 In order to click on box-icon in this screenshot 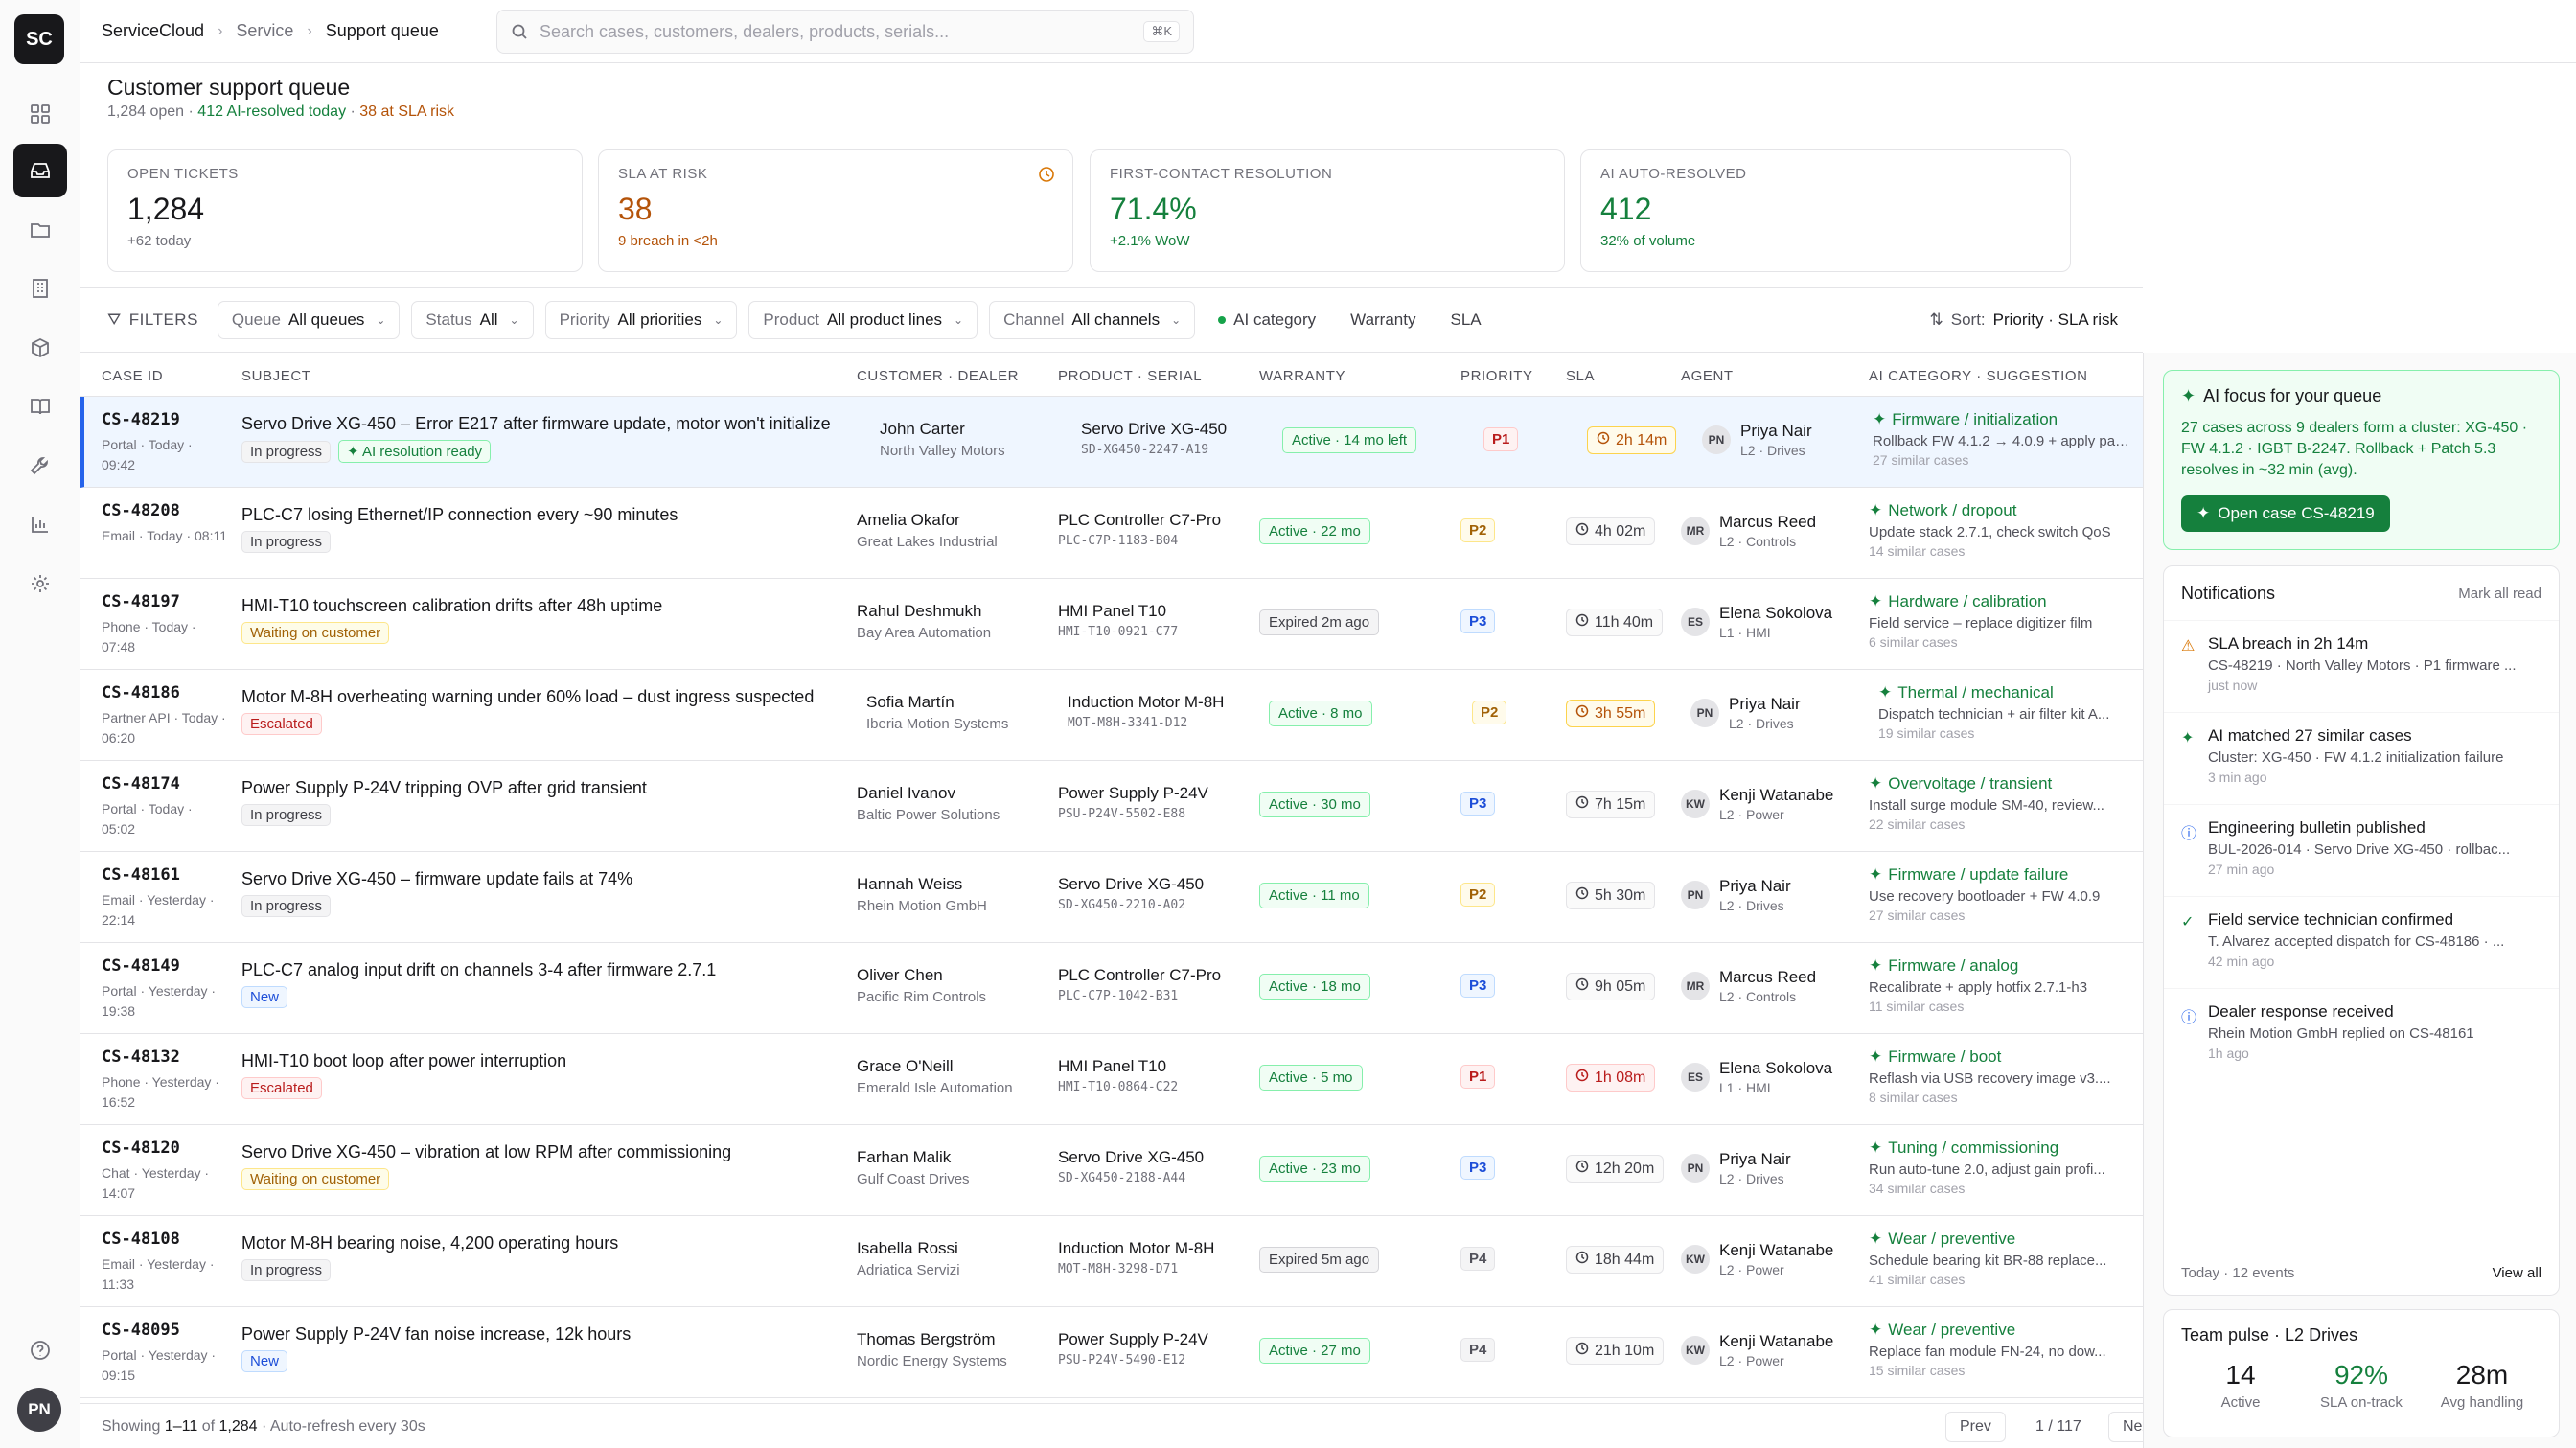, I will do `click(40, 348)`.